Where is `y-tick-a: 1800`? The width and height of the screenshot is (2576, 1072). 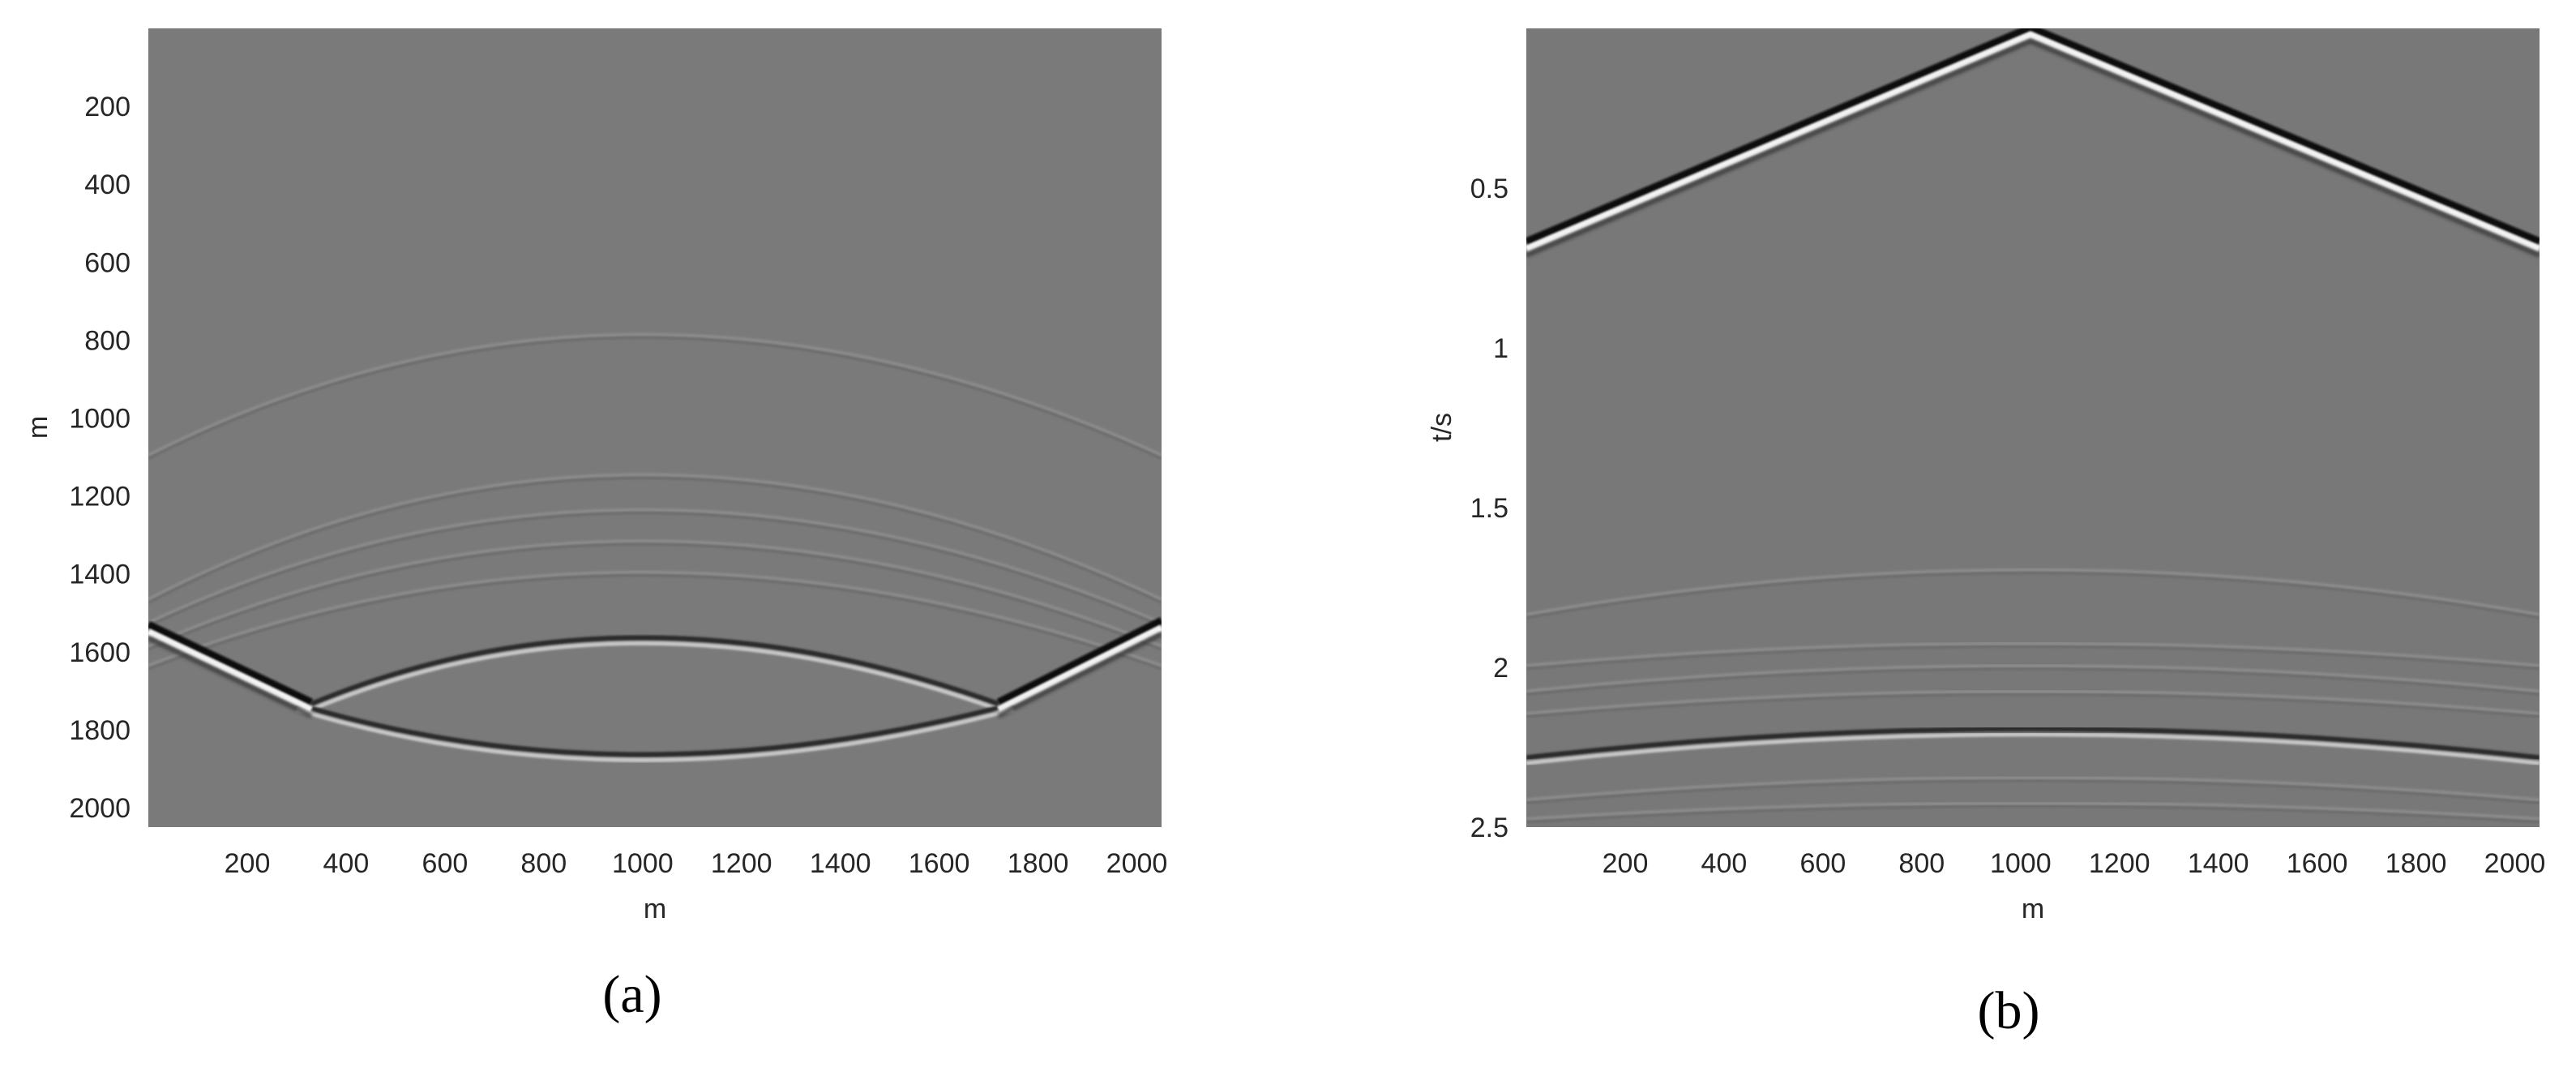 y-tick-a: 1800 is located at coordinates (100, 730).